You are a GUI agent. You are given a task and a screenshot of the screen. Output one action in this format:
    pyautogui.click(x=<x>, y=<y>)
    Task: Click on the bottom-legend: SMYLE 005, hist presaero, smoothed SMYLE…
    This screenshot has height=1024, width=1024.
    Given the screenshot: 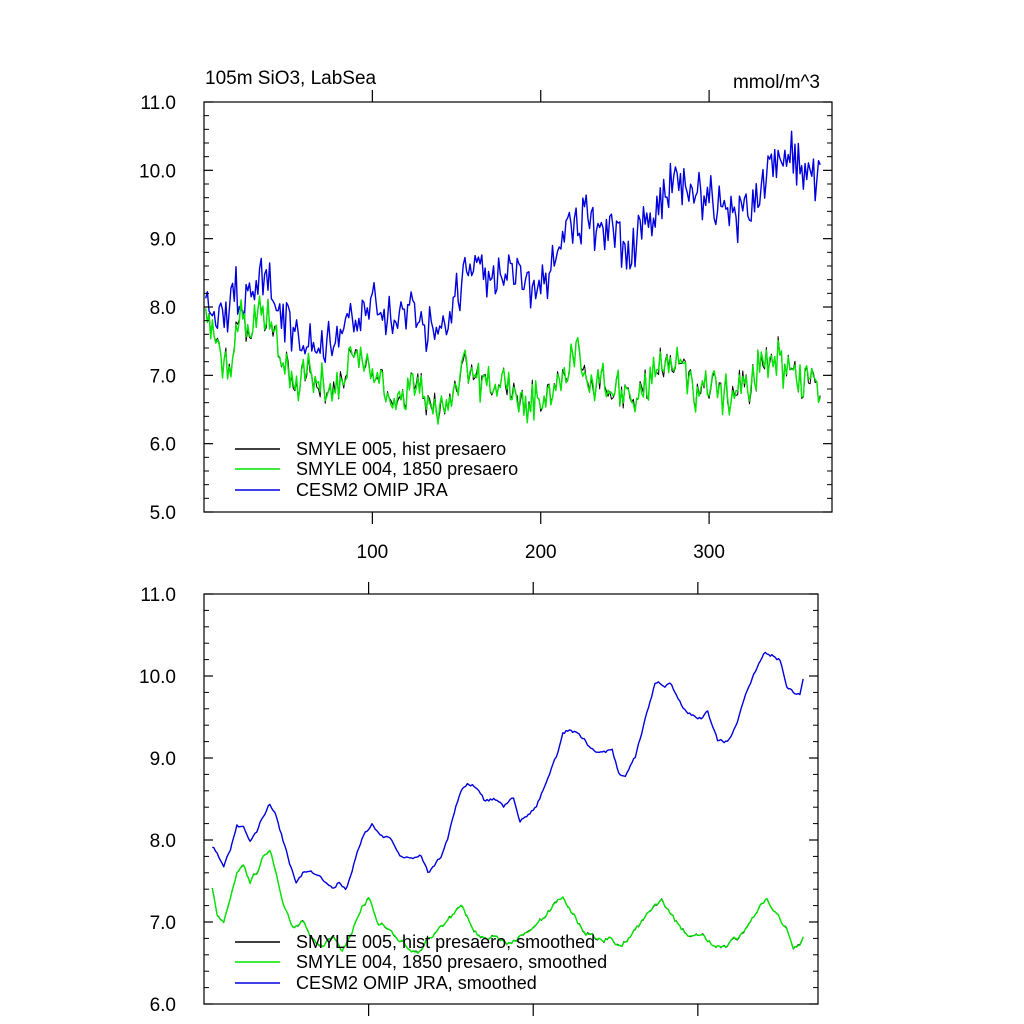 What is the action you would take?
    pyautogui.click(x=421, y=962)
    